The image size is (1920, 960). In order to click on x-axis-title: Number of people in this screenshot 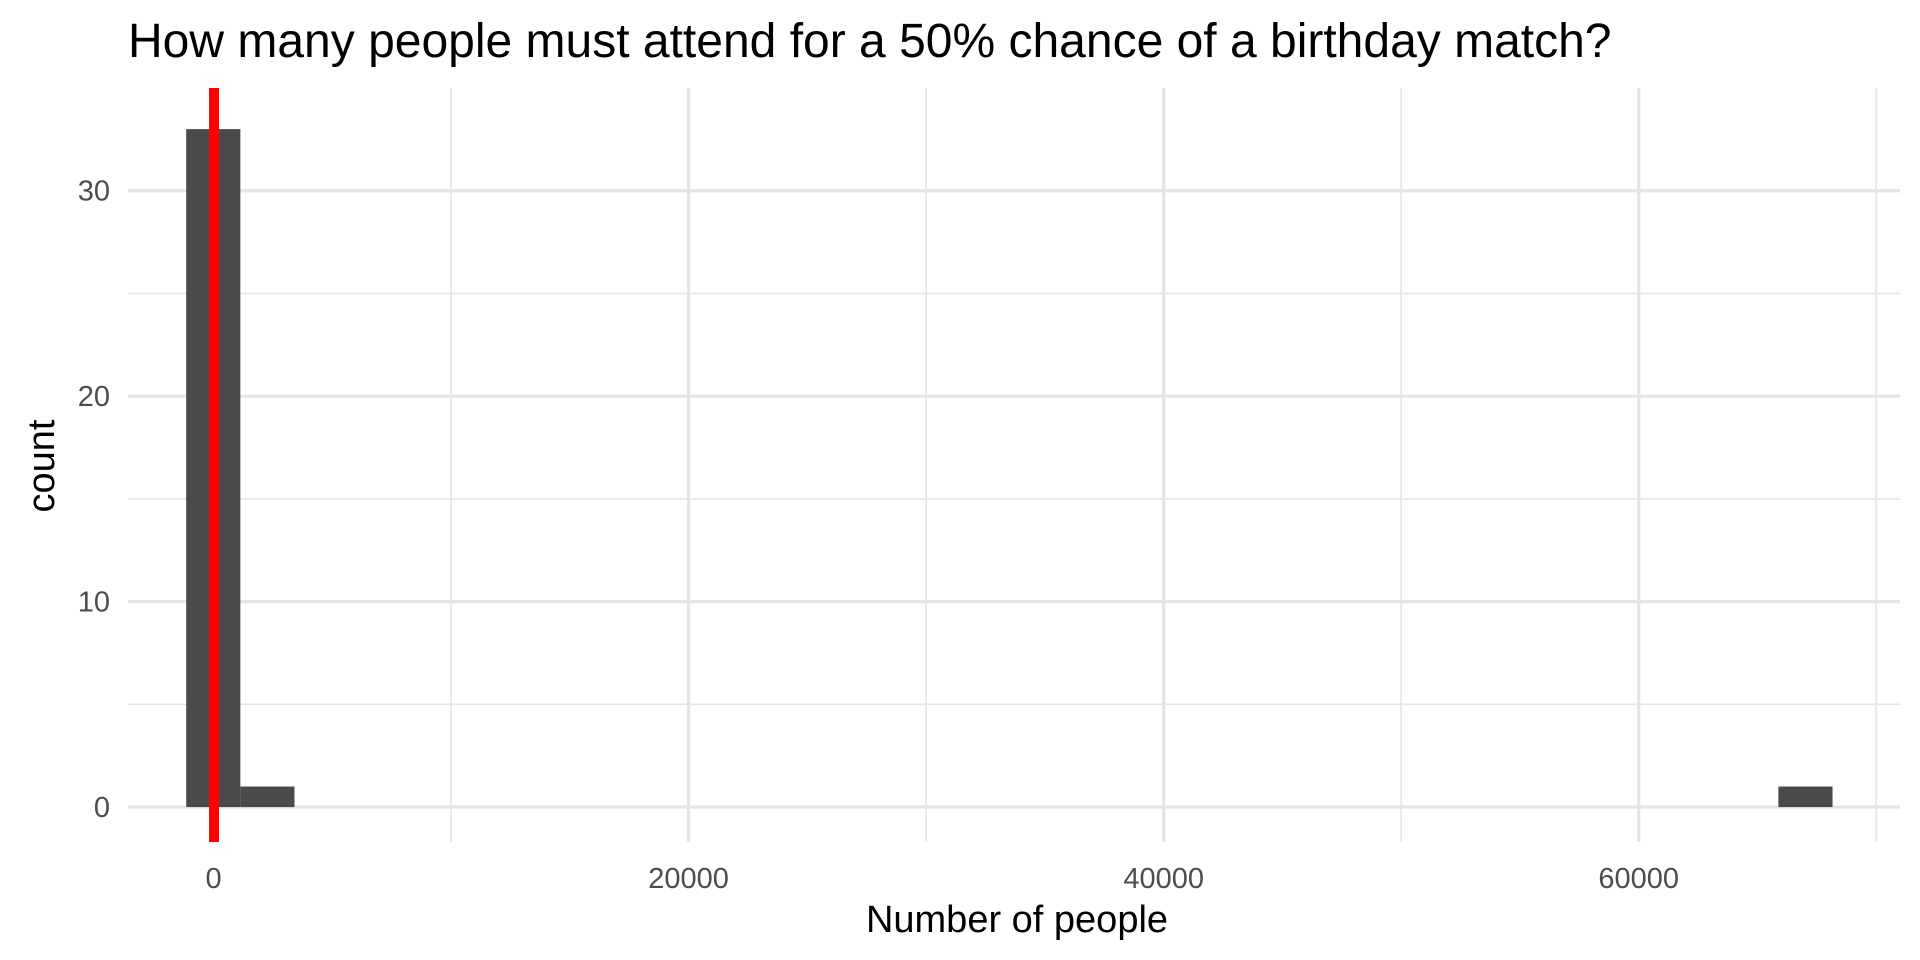, I will do `click(1017, 920)`.